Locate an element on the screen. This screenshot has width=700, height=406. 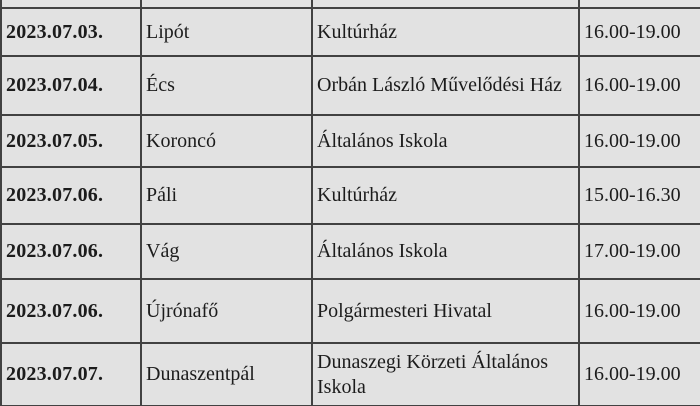
location-cell: Écs is located at coordinates (226, 85).